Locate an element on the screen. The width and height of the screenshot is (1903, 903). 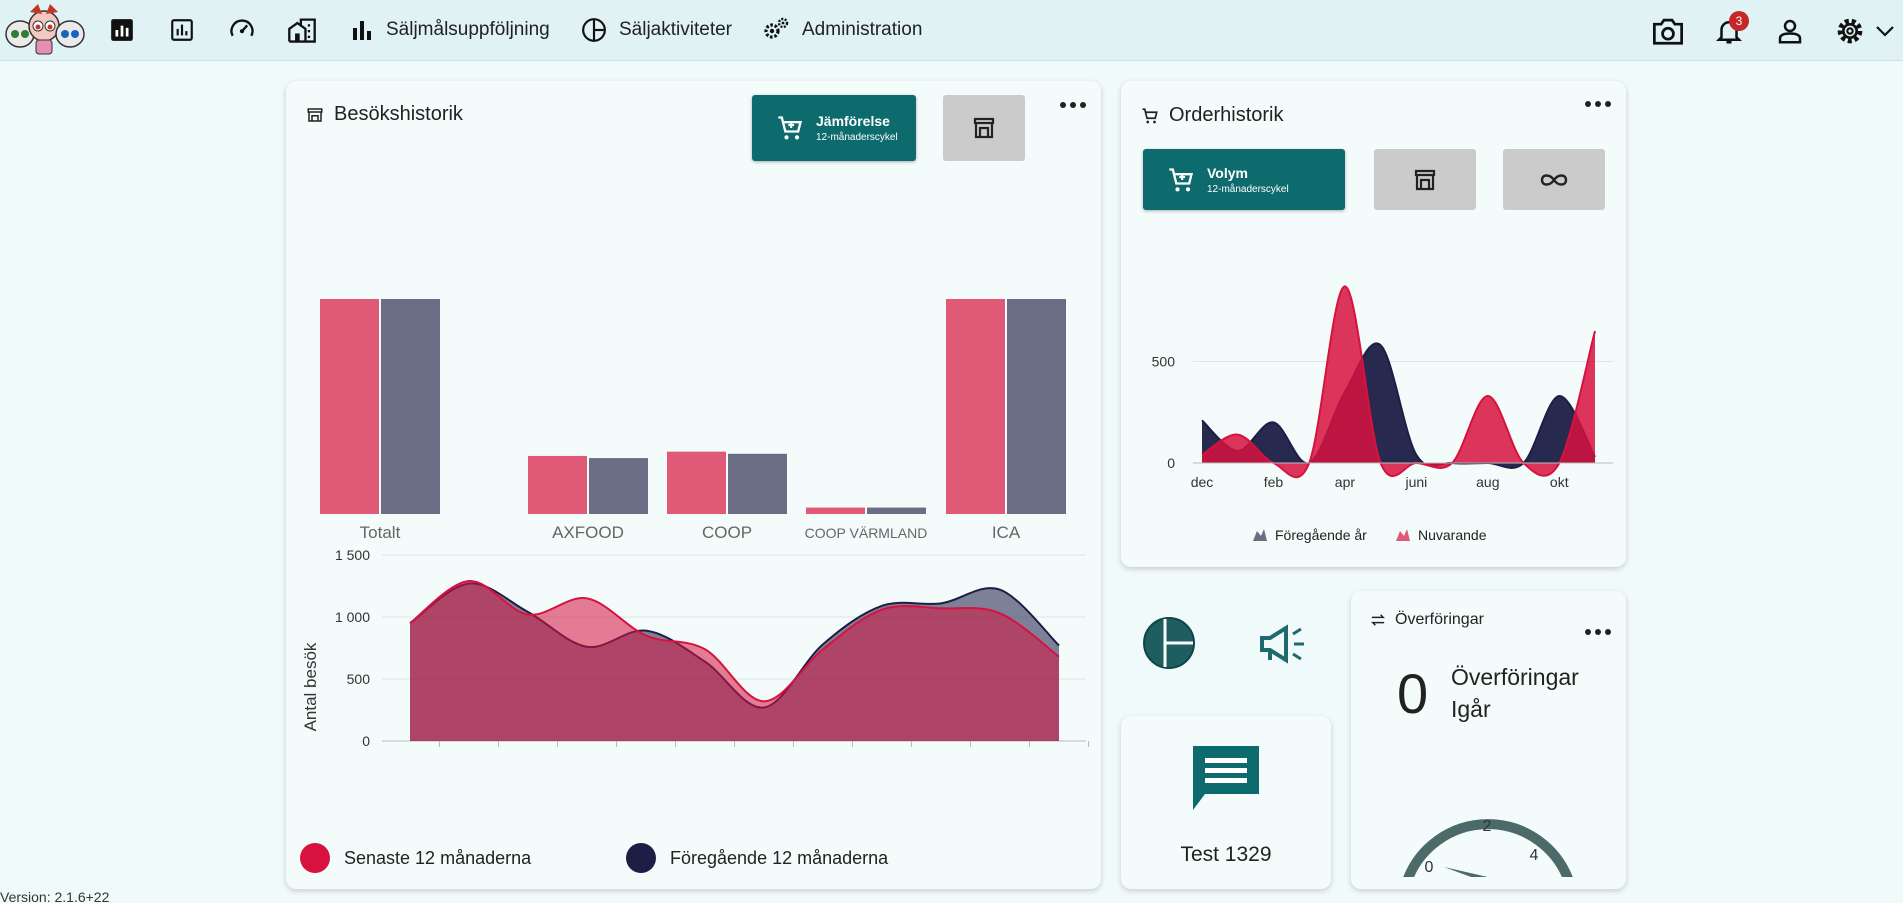
bar-category-label: COOP VÄRMLAND is located at coordinates (866, 533).